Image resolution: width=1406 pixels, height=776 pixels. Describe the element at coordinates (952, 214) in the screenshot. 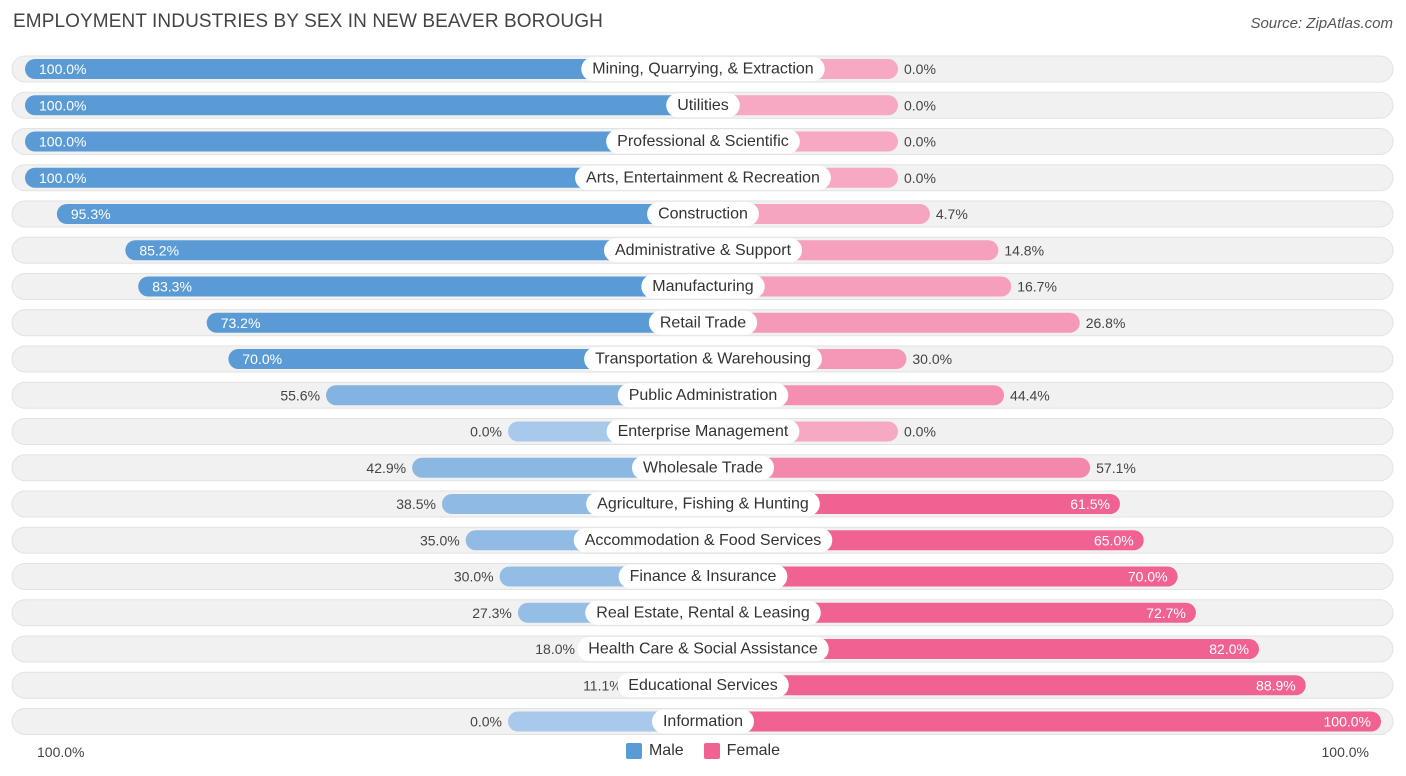

I see `data-label-female: 4.7%` at that location.